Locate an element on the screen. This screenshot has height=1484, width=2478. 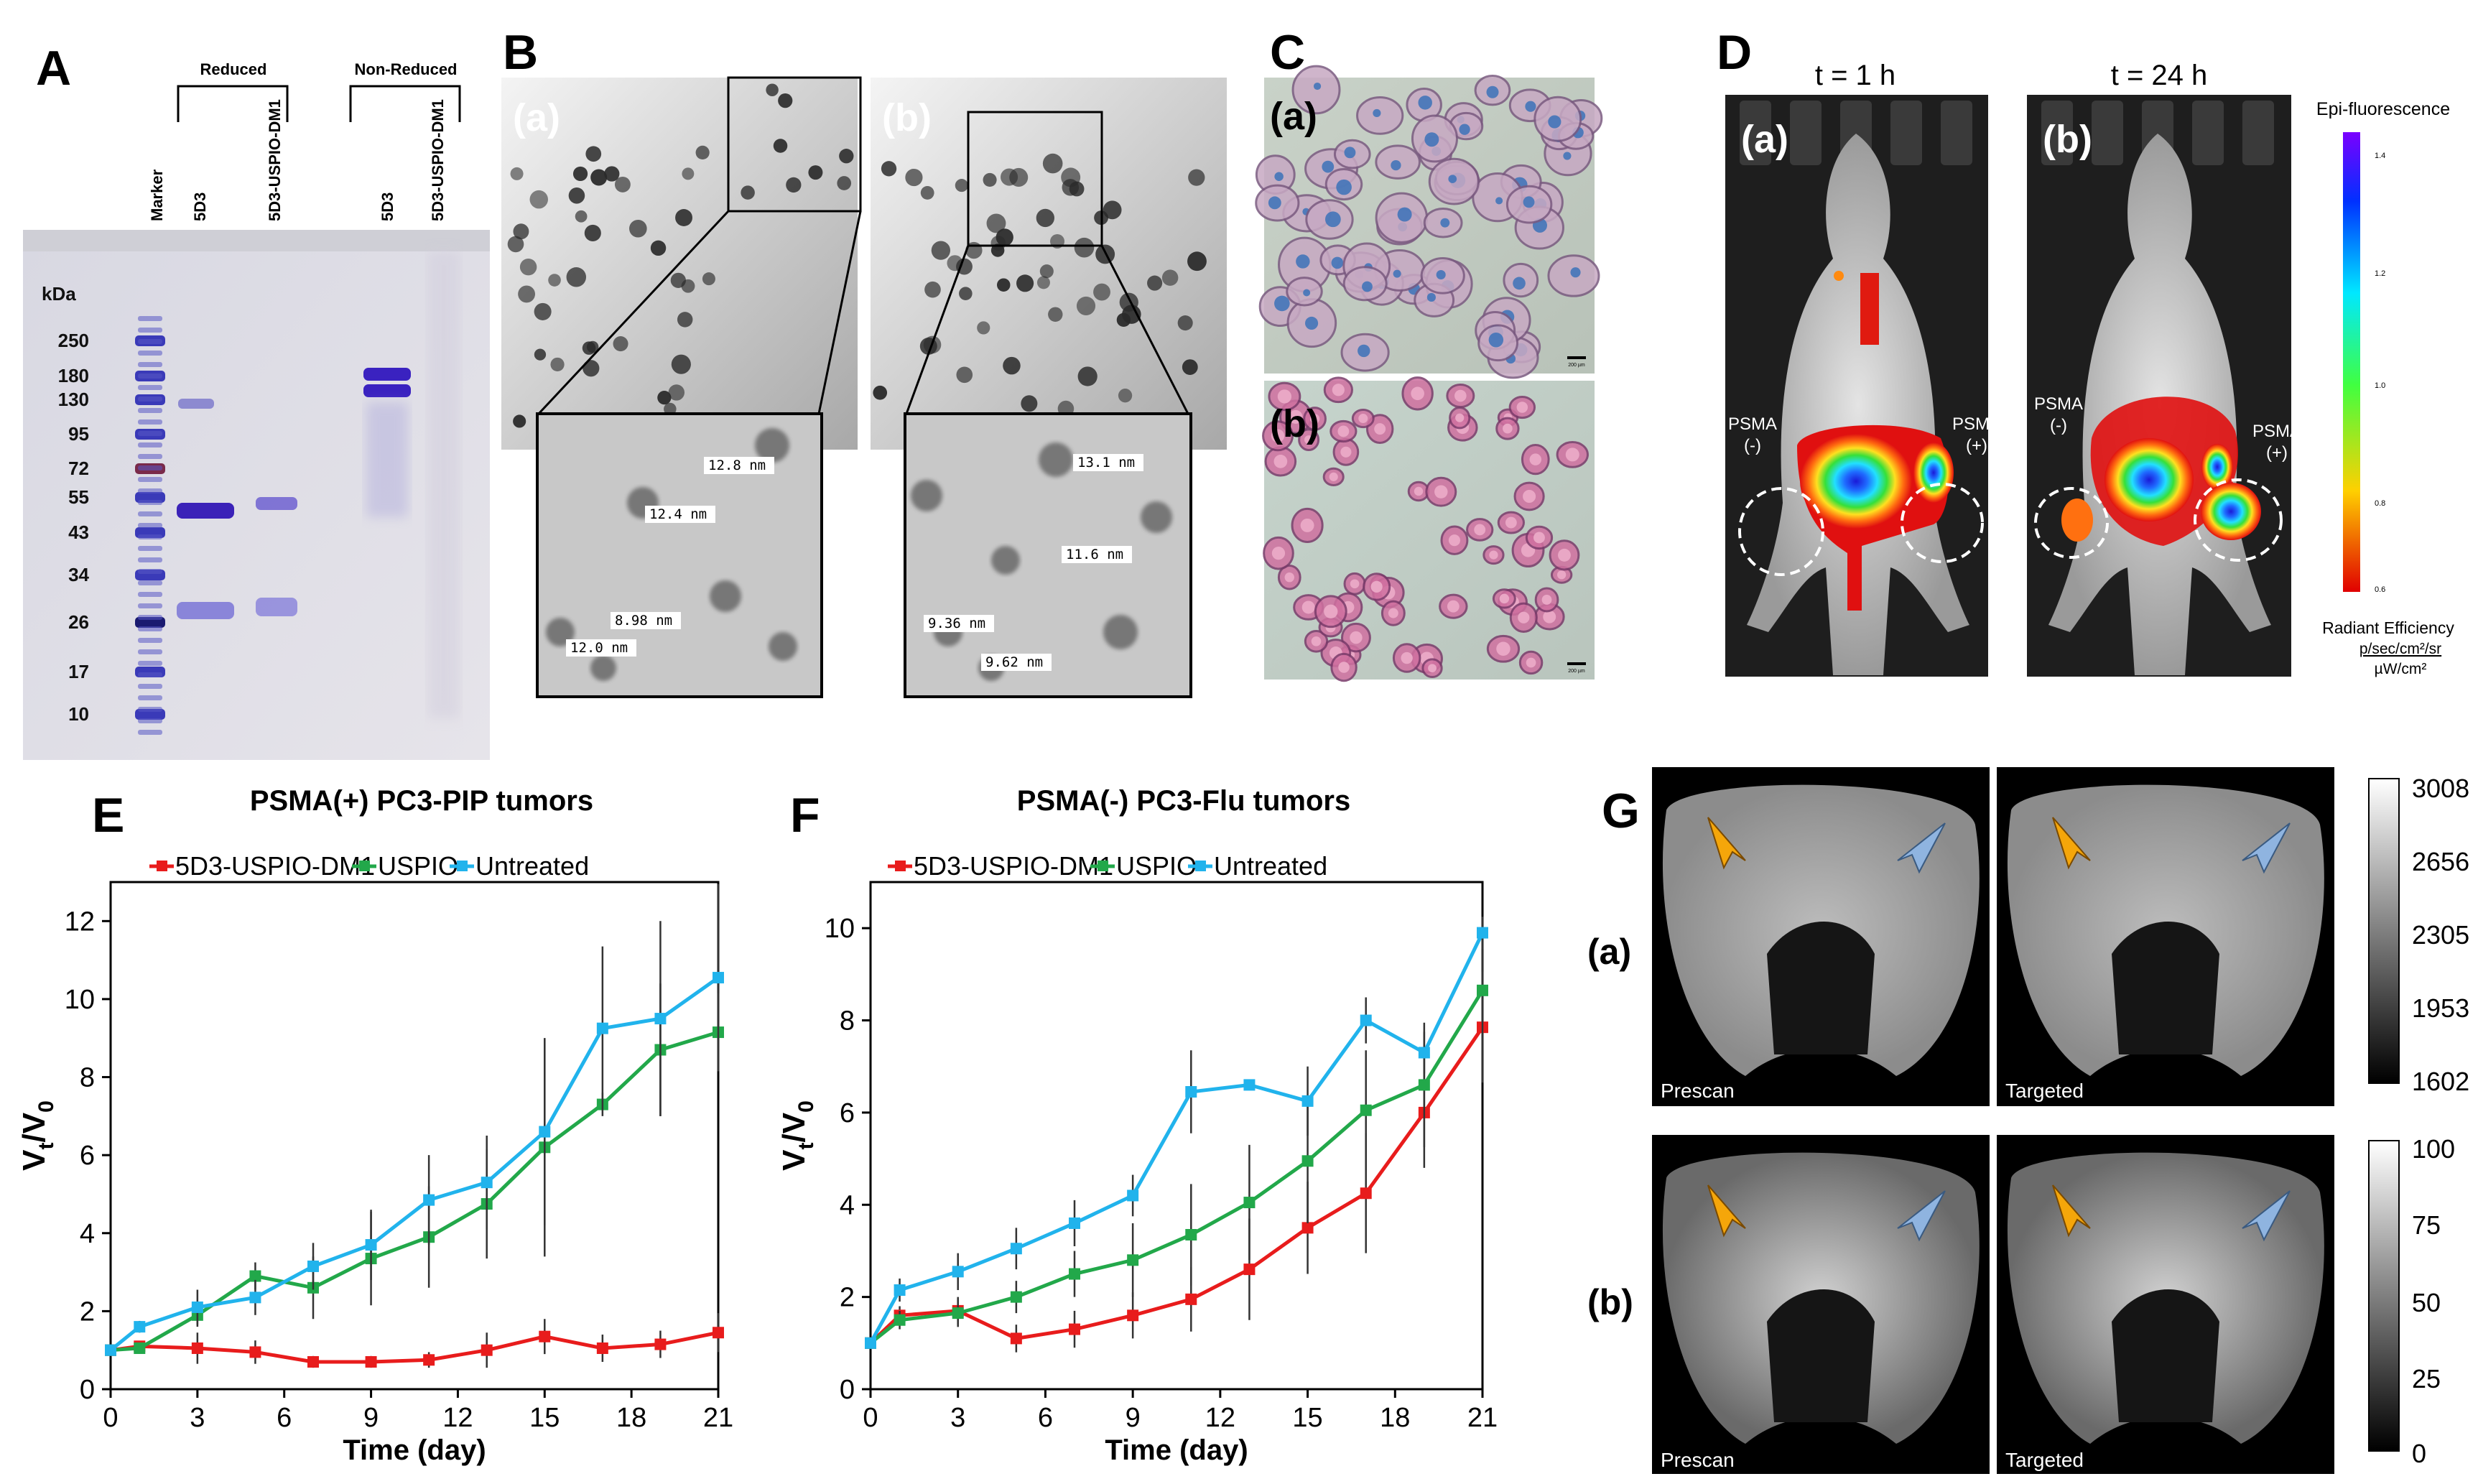
plot-area is located at coordinates (415, 1136).